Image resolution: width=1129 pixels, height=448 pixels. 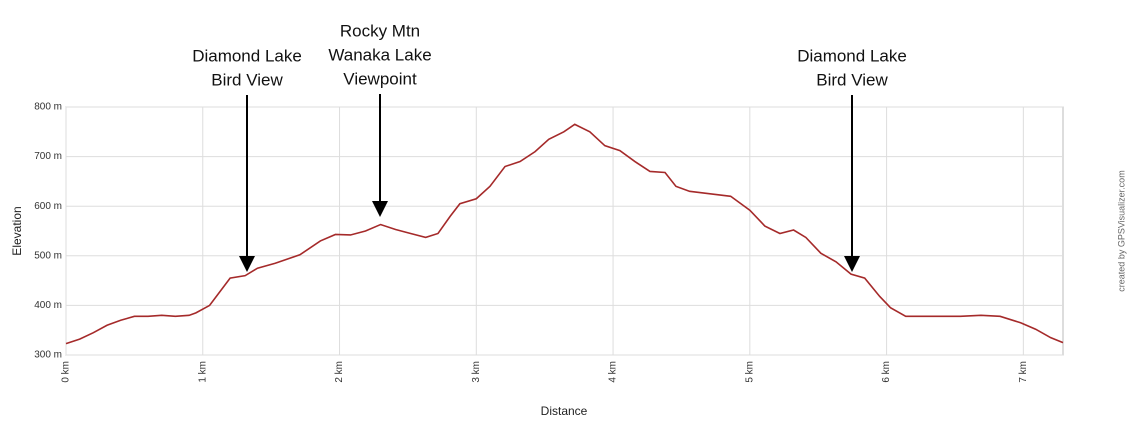 What do you see at coordinates (564, 411) in the screenshot?
I see `x-axis-label: Distance` at bounding box center [564, 411].